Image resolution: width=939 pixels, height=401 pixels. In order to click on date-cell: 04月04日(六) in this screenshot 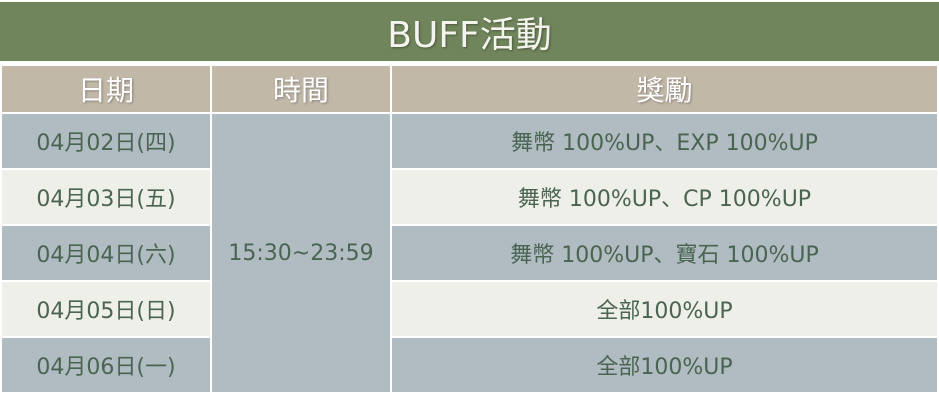, I will do `click(106, 253)`.